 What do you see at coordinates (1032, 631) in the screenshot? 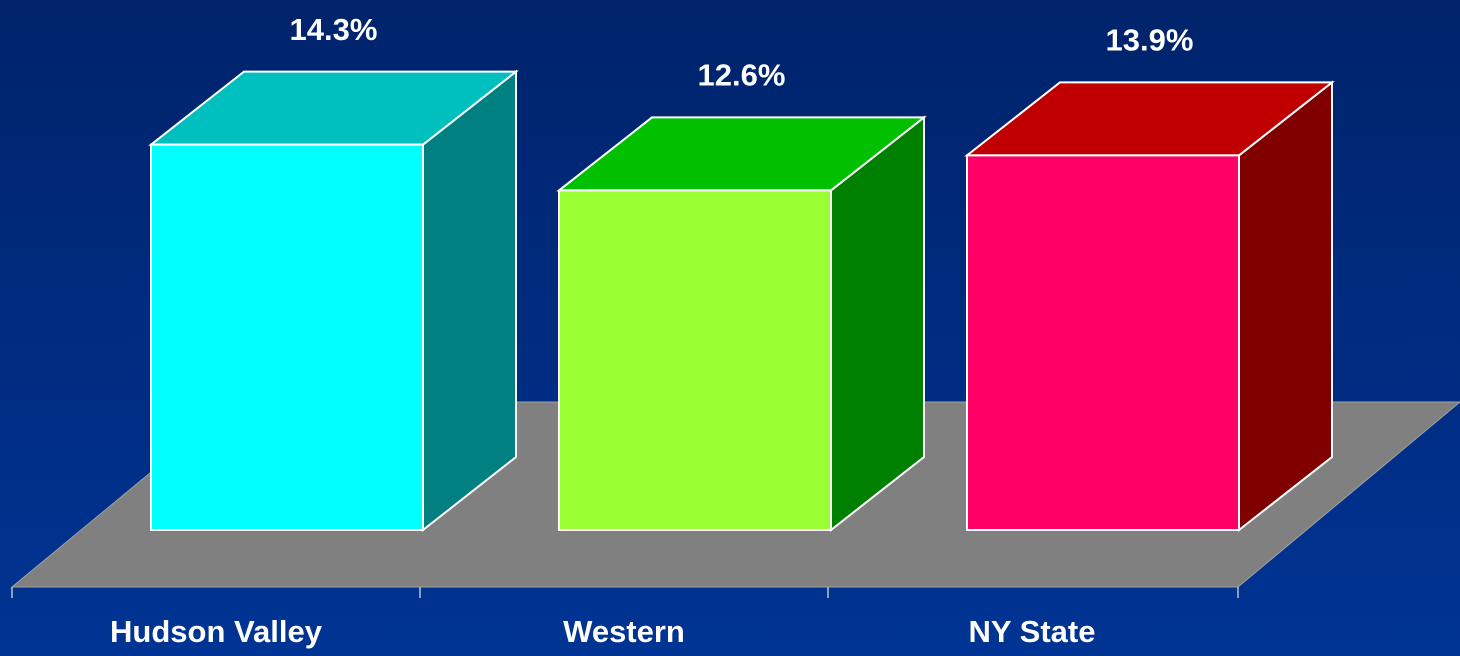
I see `x-tick-label: NY State` at bounding box center [1032, 631].